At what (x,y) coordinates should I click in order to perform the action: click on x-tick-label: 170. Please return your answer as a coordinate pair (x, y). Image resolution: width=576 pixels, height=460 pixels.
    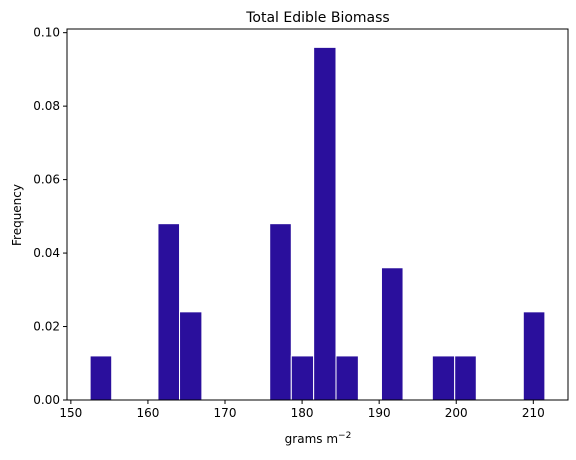
    Looking at the image, I should click on (225, 413).